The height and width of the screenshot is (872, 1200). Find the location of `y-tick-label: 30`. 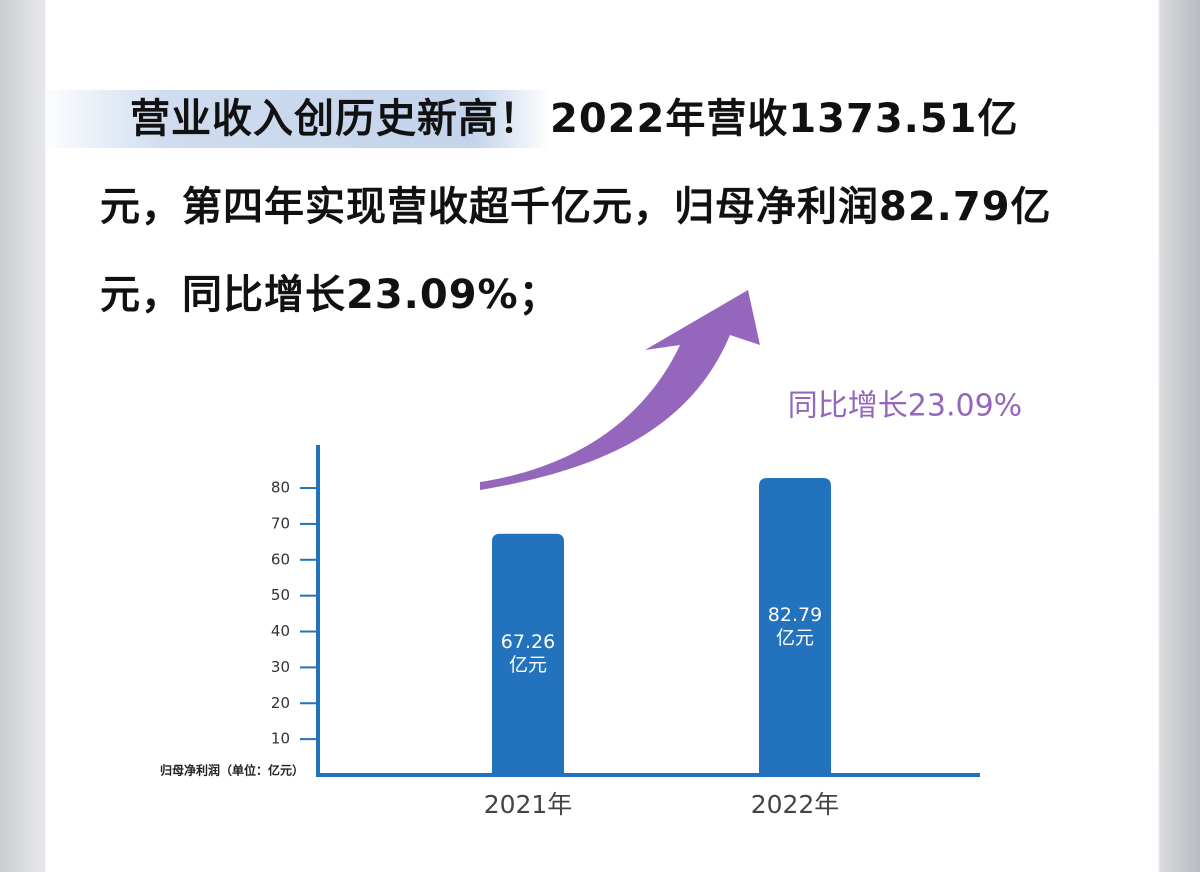

y-tick-label: 30 is located at coordinates (280, 667).